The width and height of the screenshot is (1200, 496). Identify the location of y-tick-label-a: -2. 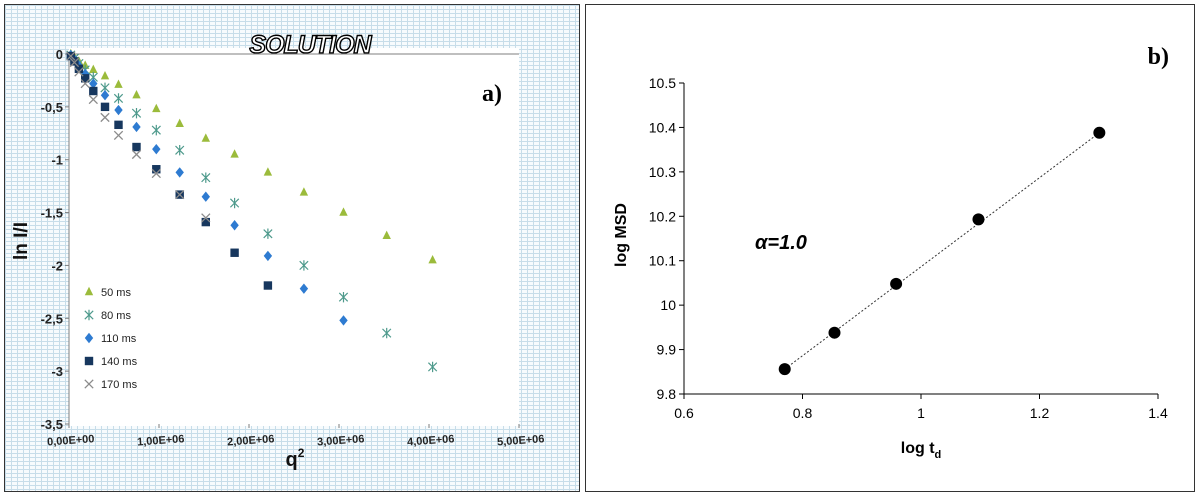
(57, 265).